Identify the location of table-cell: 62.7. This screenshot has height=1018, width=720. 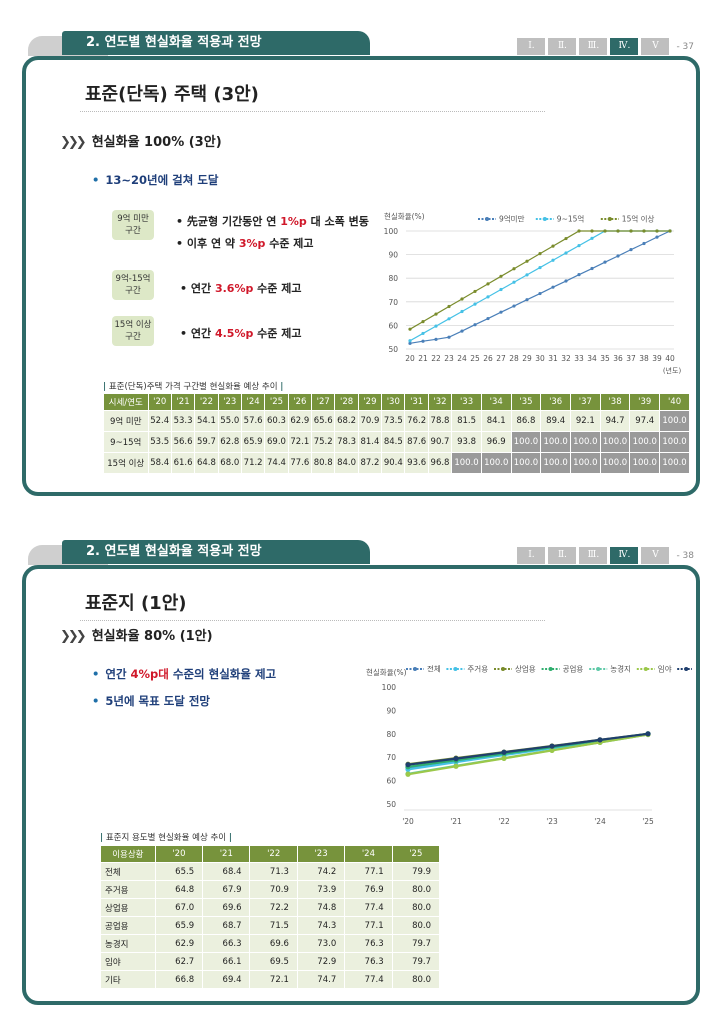
(179, 961).